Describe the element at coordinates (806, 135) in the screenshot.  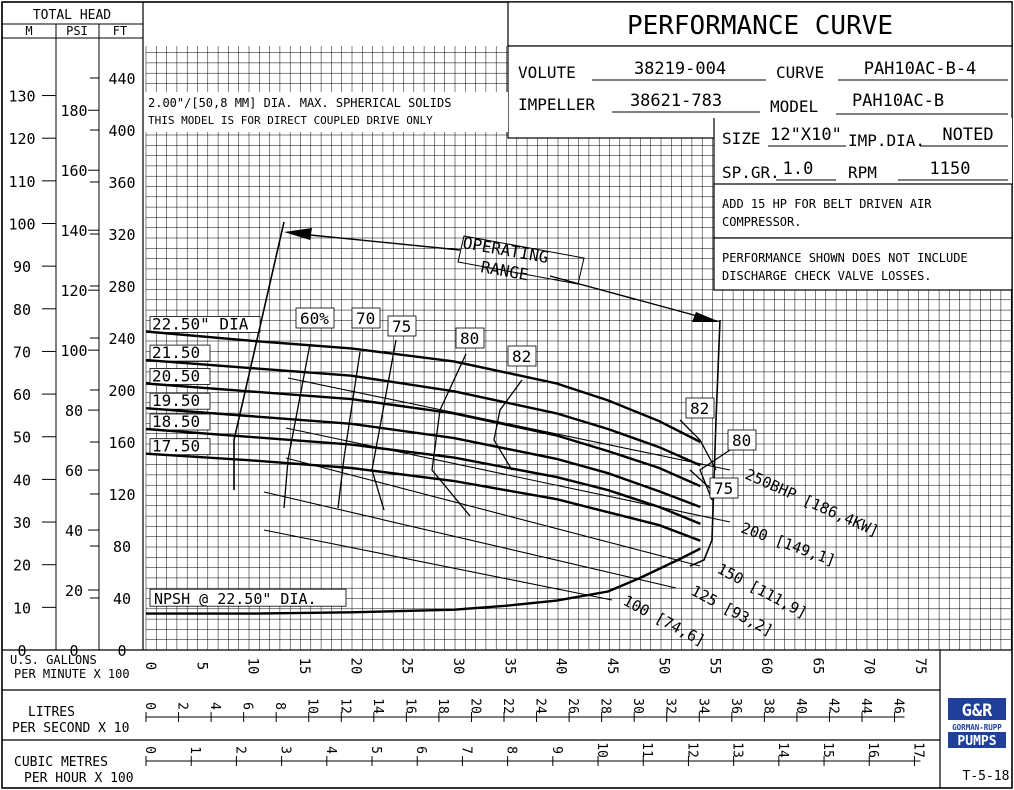
I see `size-value: 12"X10"` at that location.